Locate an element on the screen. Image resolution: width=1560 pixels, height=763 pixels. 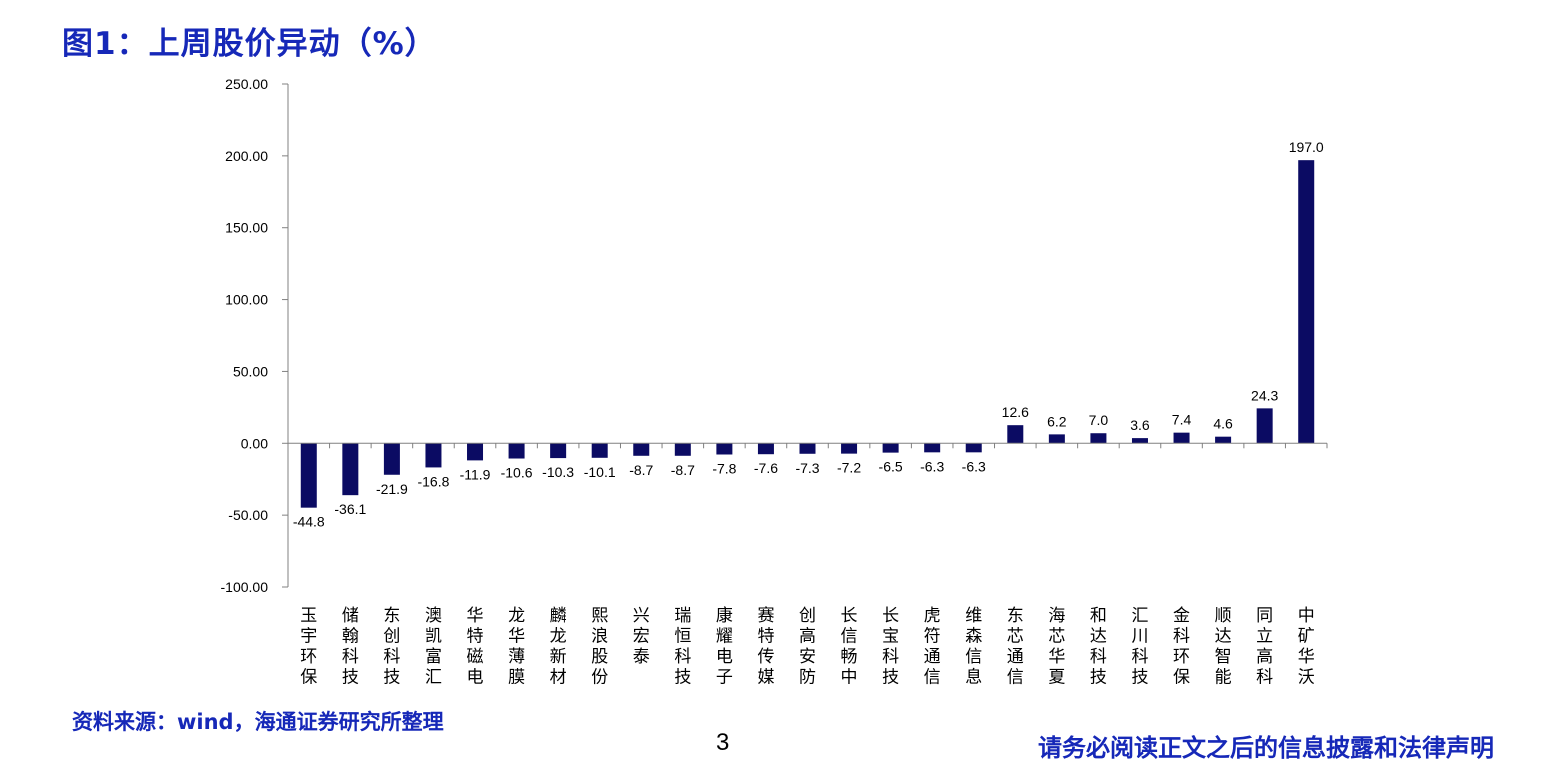
data-label: -10.3 is located at coordinates (558, 472).